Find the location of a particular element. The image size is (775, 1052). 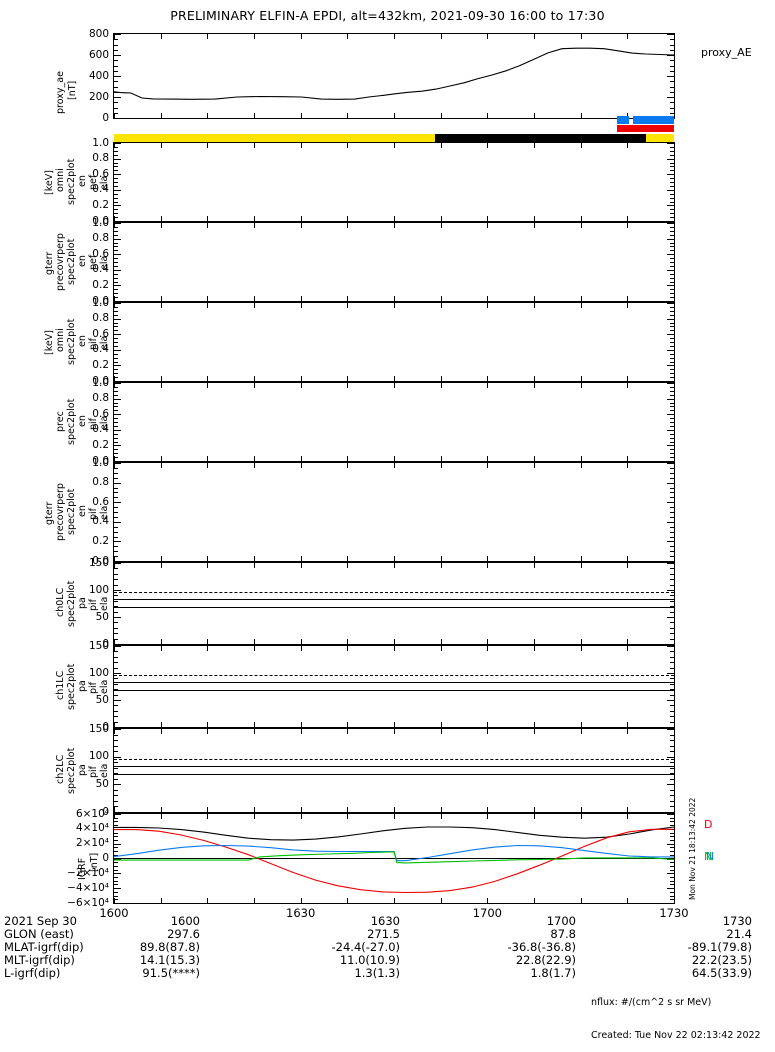

ela-pif-en-spec2plot-omni-ytick-label: 0.6 is located at coordinates (100, 333).